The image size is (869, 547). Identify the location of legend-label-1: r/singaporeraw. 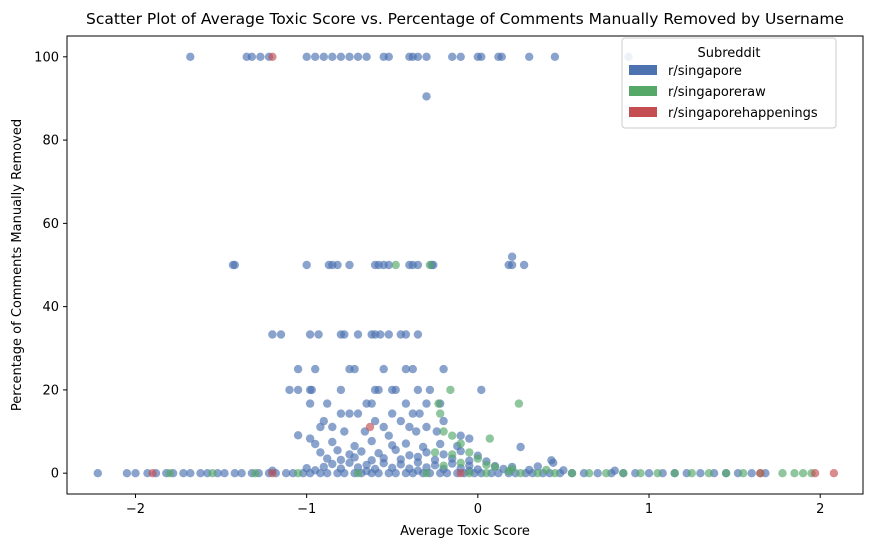
(717, 92).